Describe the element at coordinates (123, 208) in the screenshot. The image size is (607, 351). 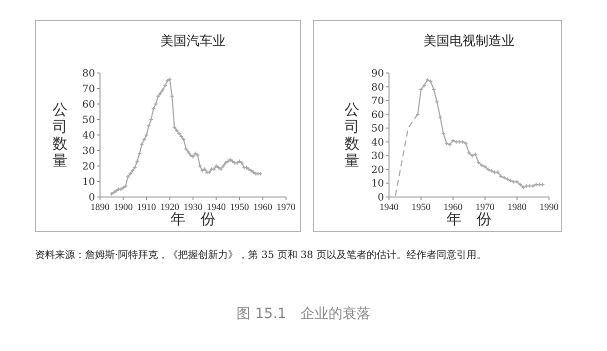
I see `x-tick-label: 1900` at that location.